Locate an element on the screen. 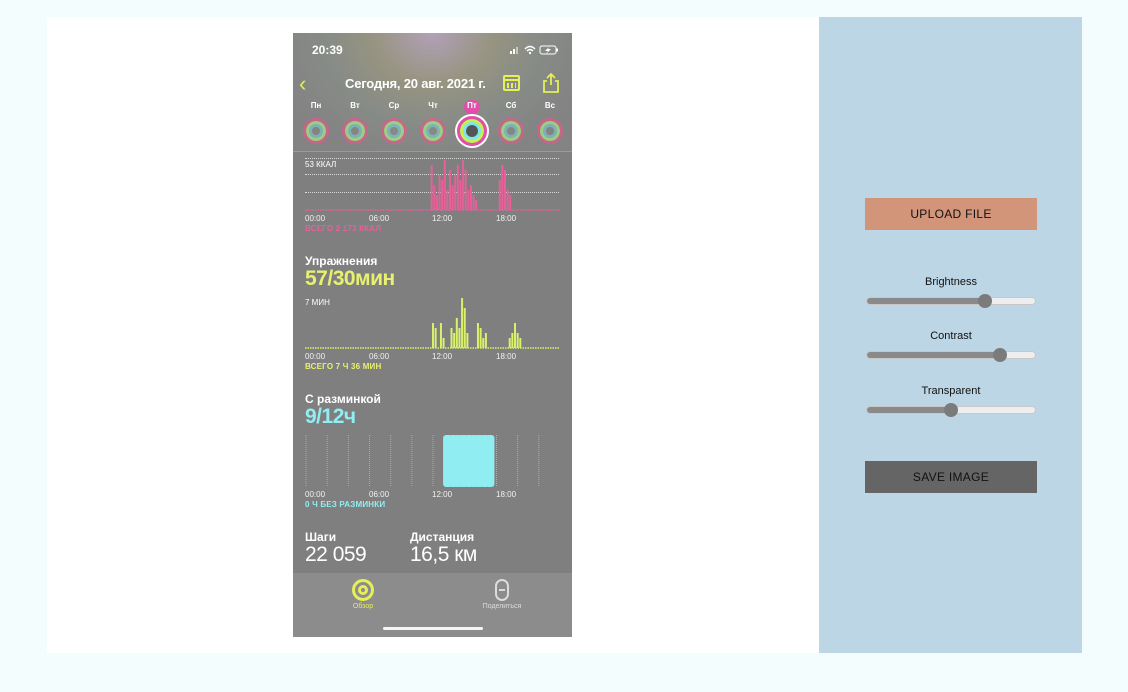  day-wed: Ср is located at coordinates (394, 122).